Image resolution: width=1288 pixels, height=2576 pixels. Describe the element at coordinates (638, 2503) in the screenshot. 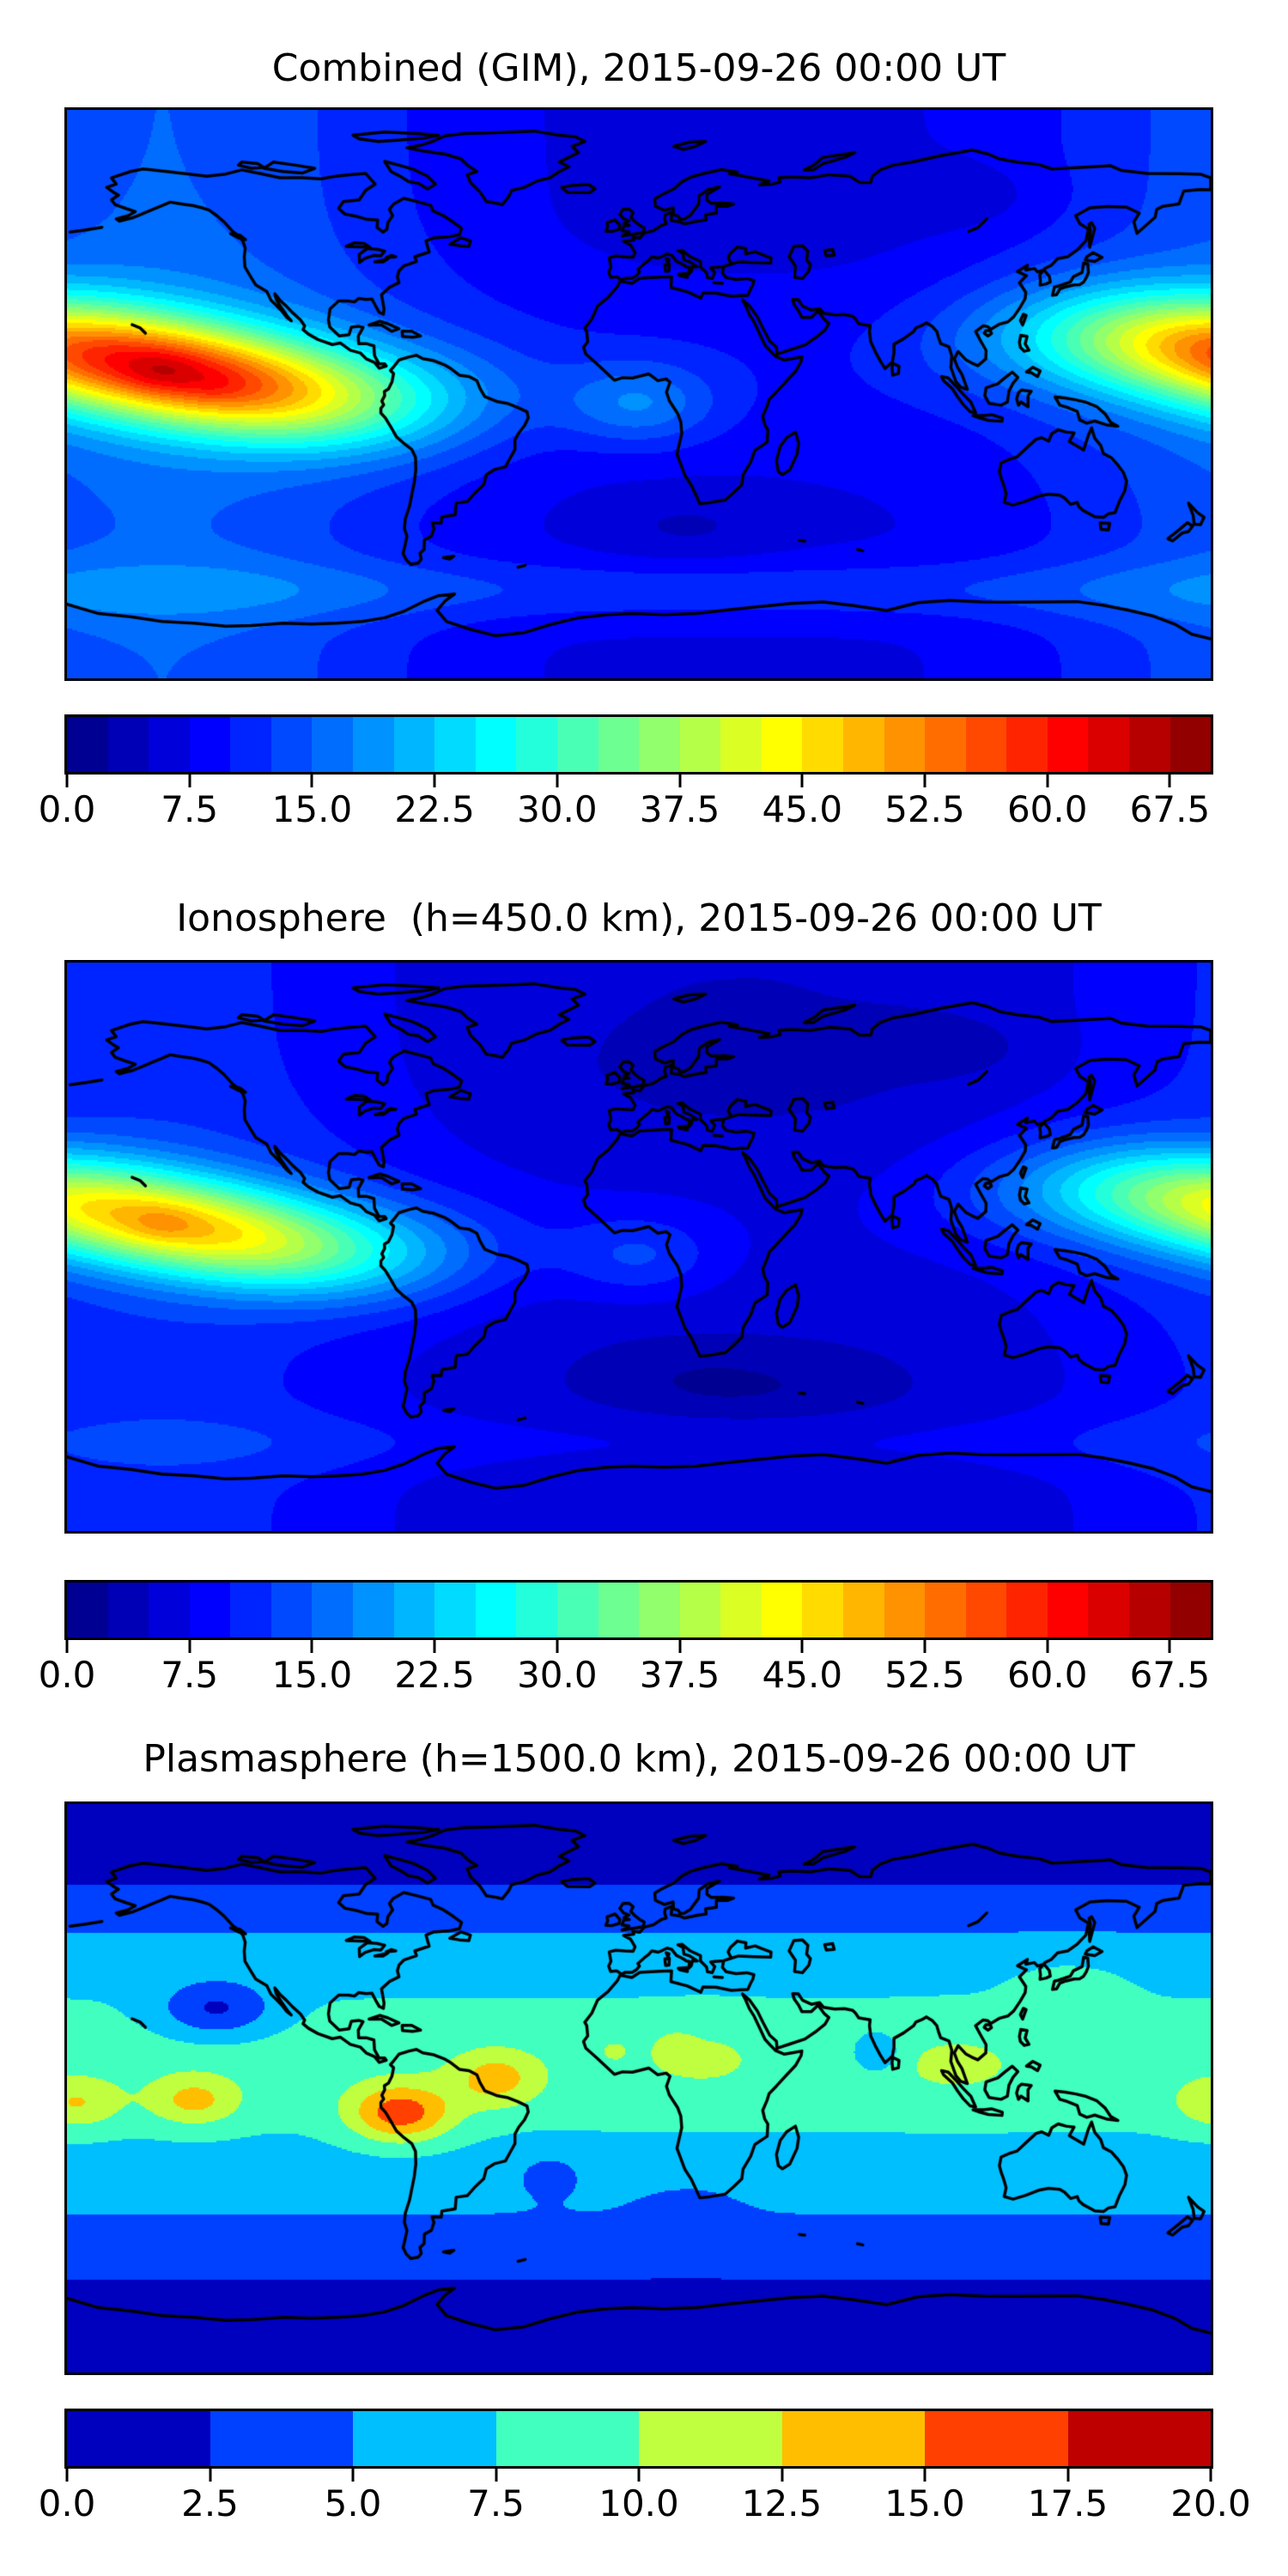

I see `colorbar-tick-label: 10.0` at that location.